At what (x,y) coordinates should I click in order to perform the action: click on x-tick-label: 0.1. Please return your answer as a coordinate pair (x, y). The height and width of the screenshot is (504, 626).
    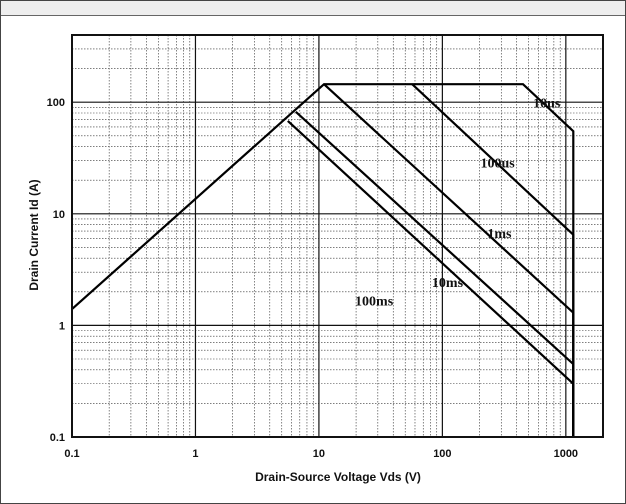
    Looking at the image, I should click on (71, 454).